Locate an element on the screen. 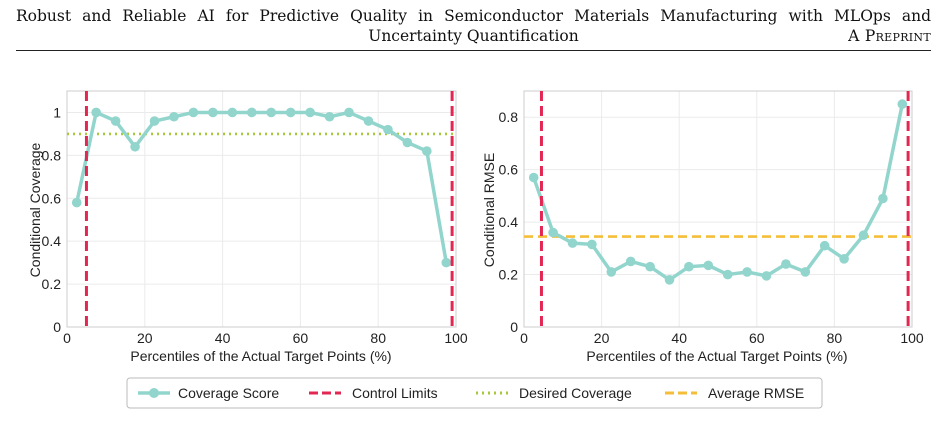  legend-box is located at coordinates (474, 393).